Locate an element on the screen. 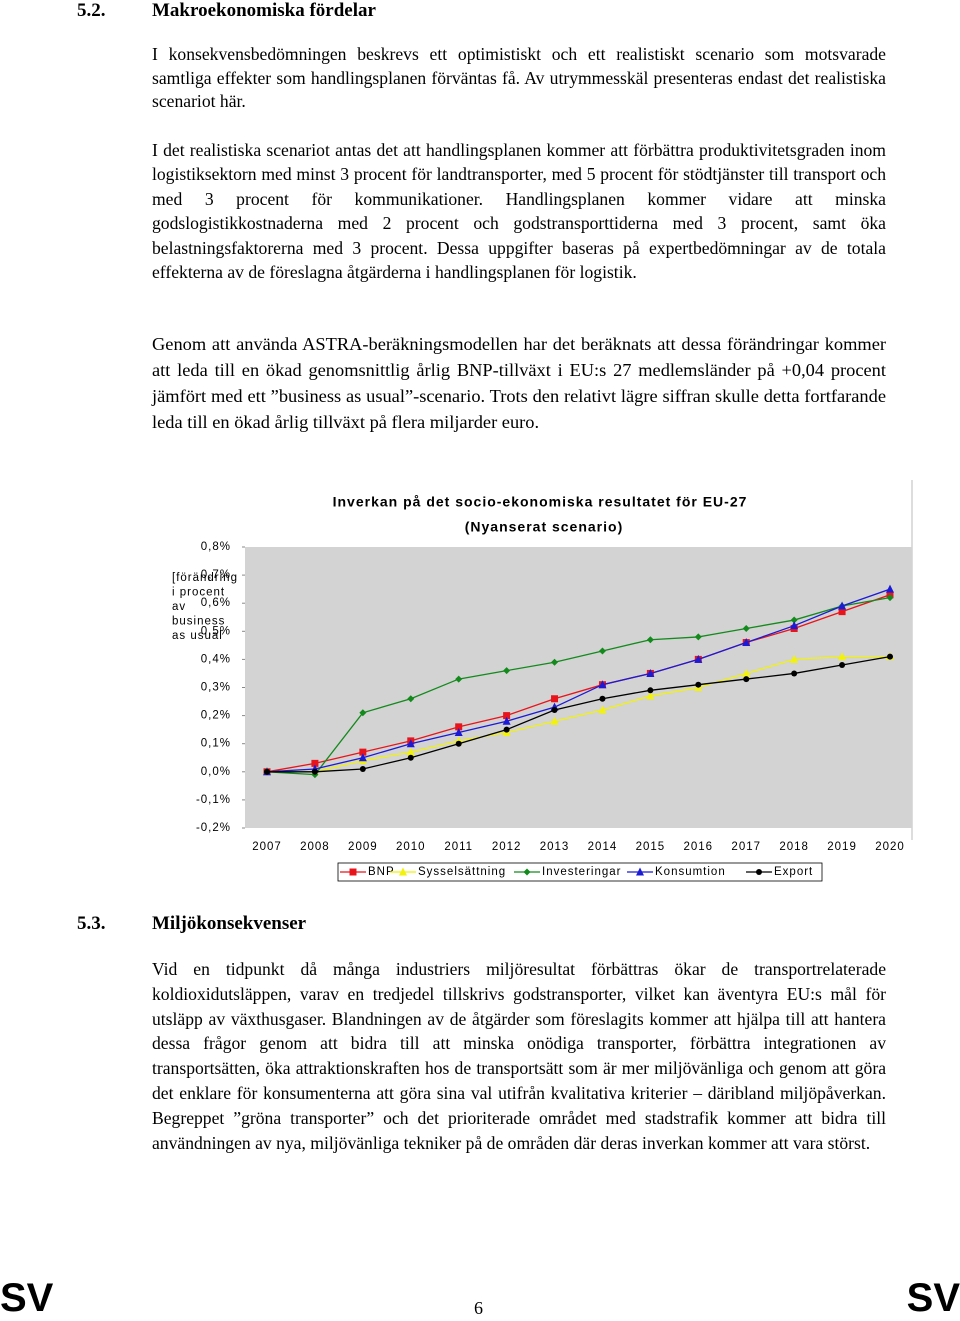  x-tick-label: 2014 is located at coordinates (603, 847).